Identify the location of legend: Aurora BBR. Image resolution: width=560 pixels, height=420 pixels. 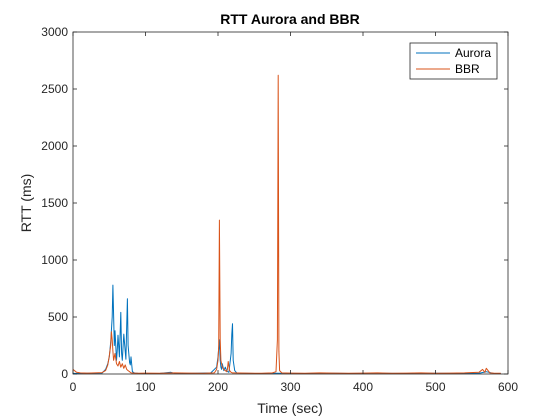
(453, 61).